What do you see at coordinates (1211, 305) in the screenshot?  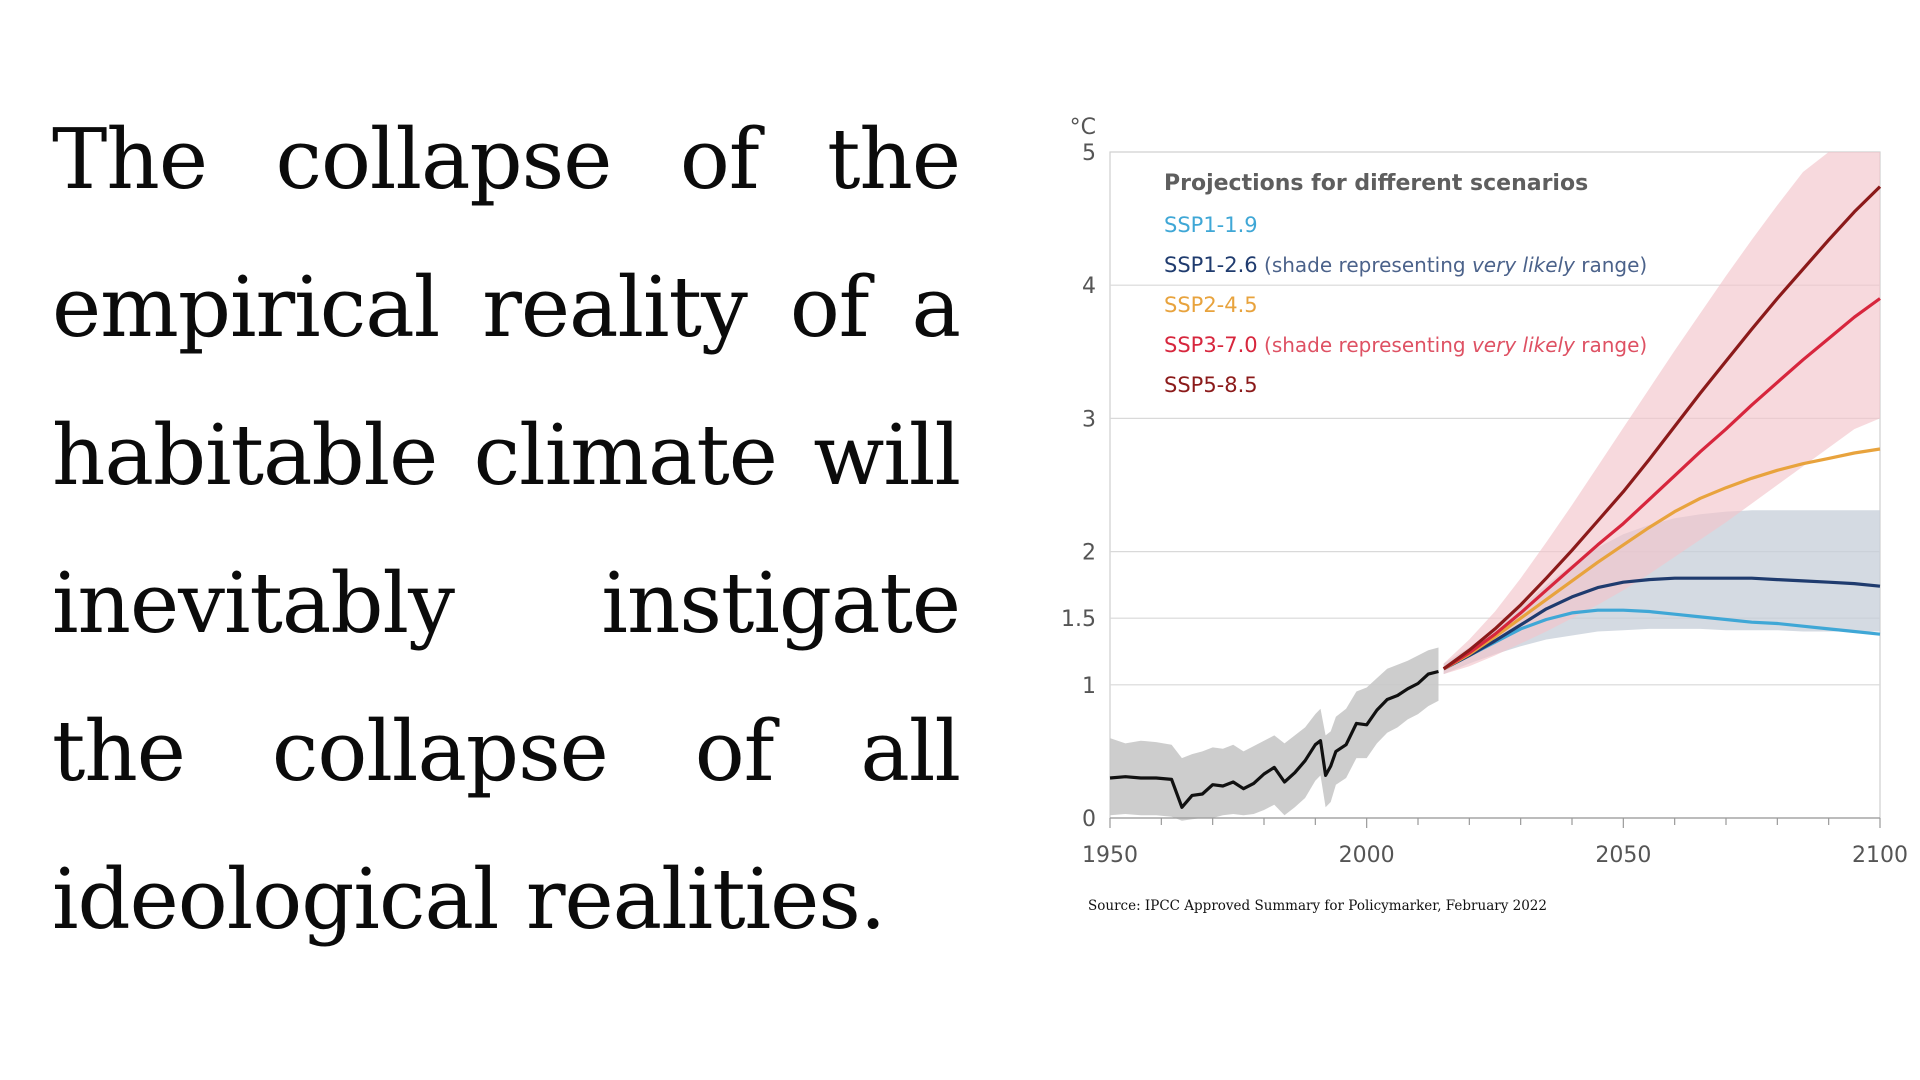 I see `legend-item: SSP2-4.5` at bounding box center [1211, 305].